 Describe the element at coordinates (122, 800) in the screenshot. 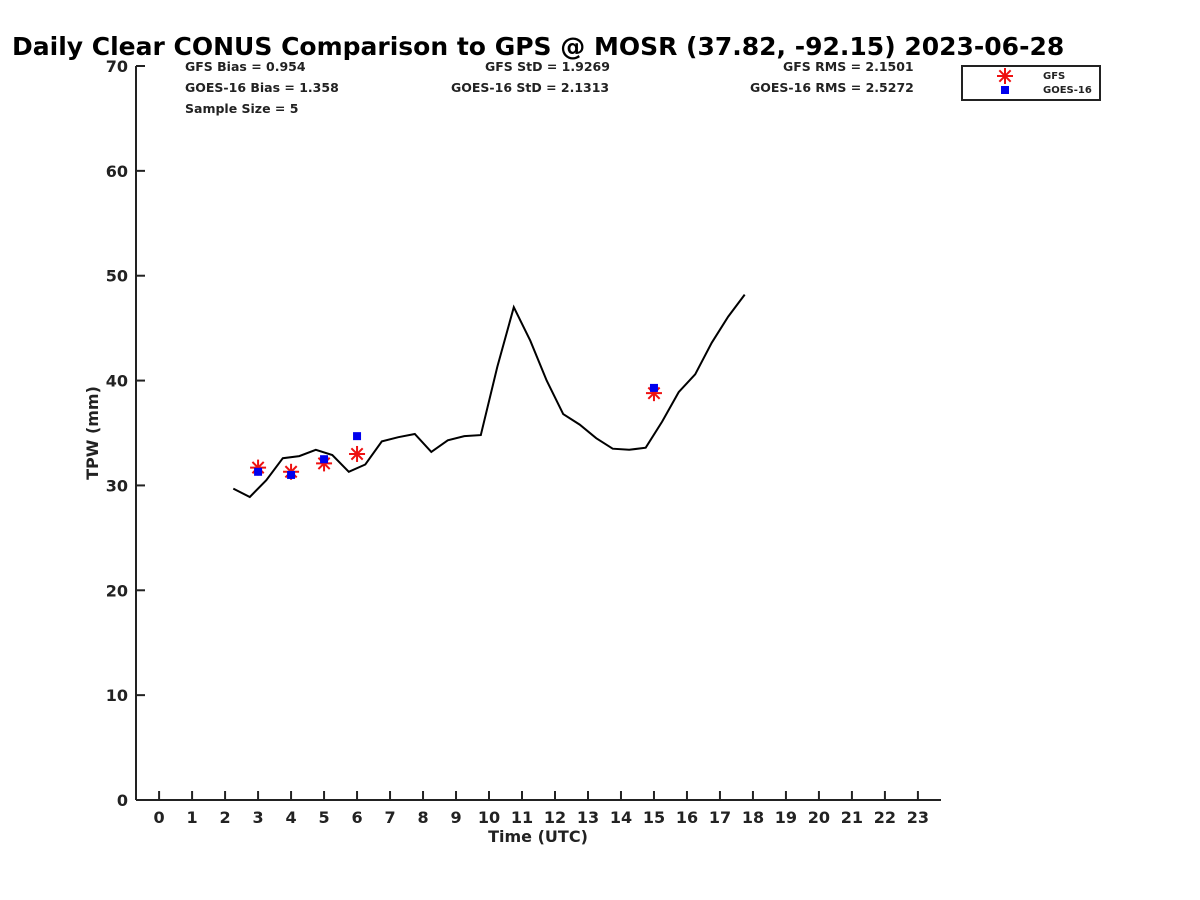

I see `y-tick-label: 0` at that location.